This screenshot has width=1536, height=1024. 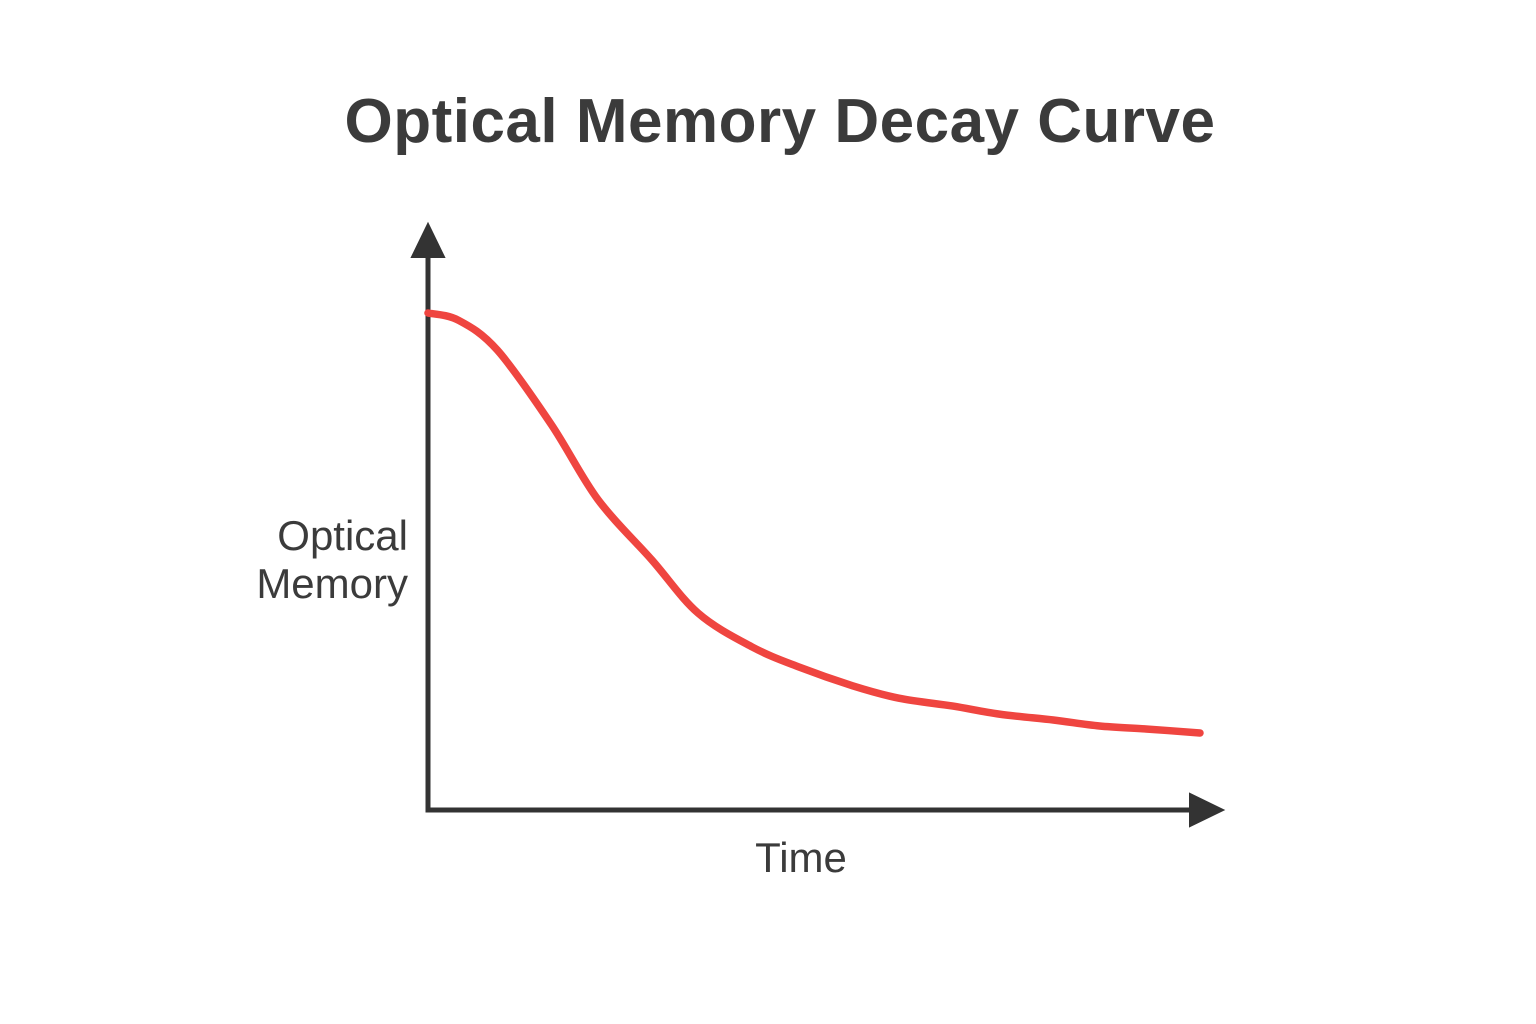 I want to click on chart-title: Optical Memory Decay Curve, so click(x=780, y=121).